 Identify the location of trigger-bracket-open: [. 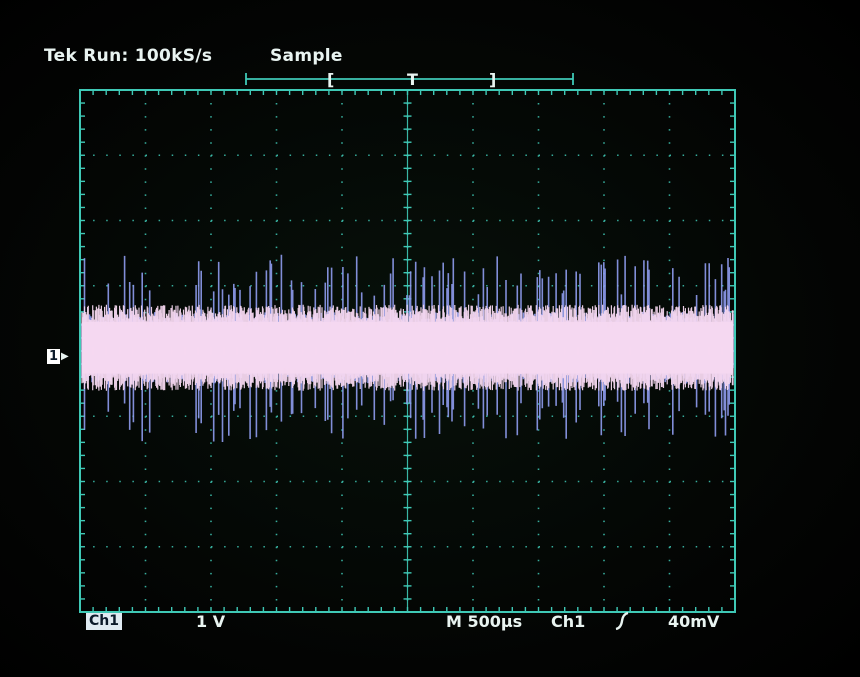
(331, 79).